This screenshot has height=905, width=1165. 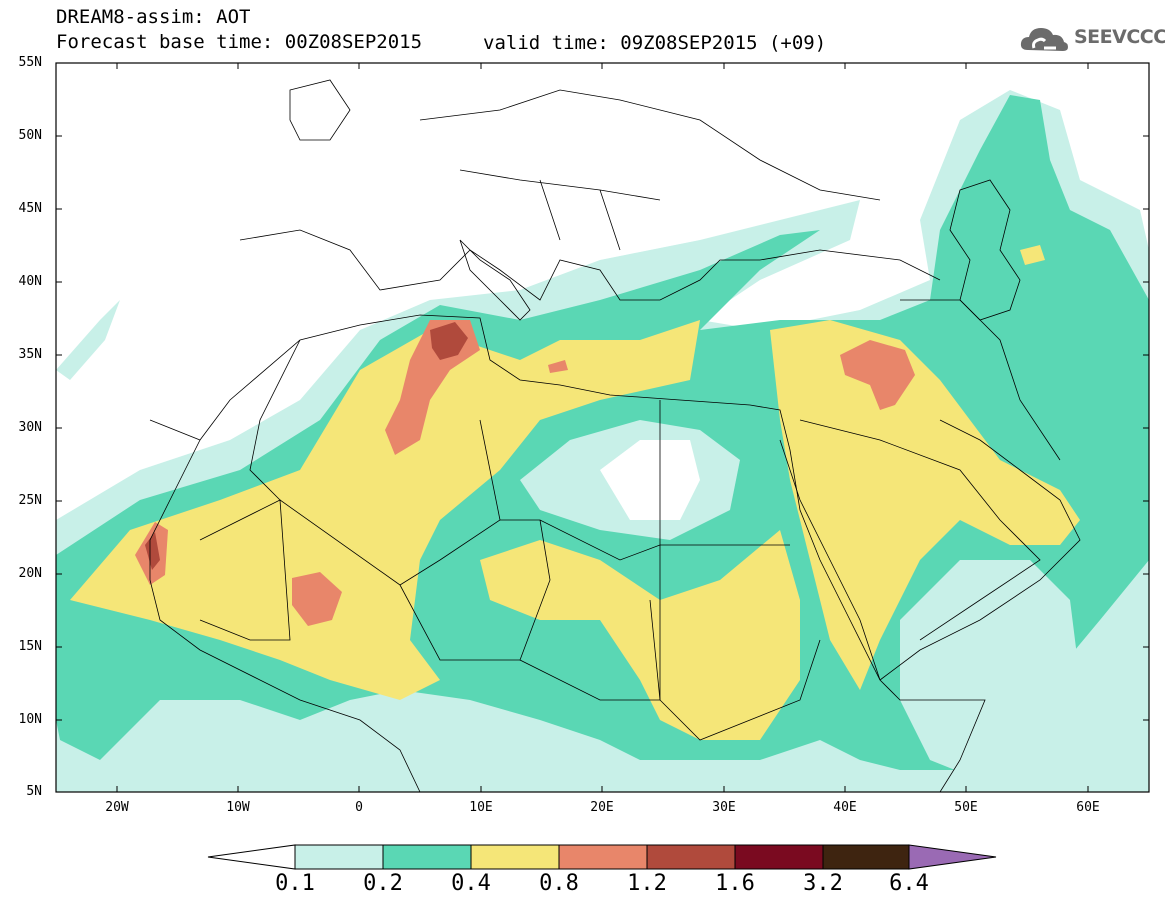 I want to click on chad-border, so click(x=590, y=610).